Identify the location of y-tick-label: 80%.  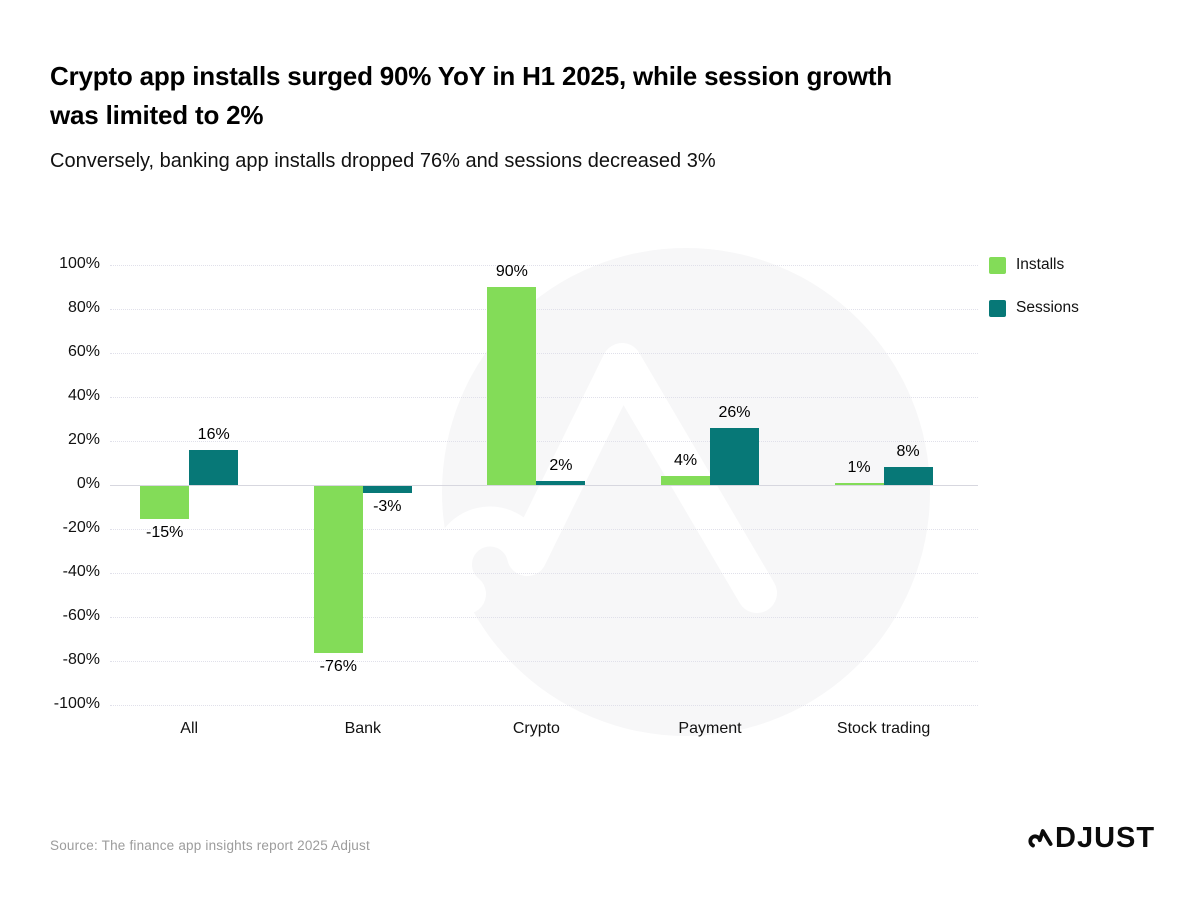
(83, 307).